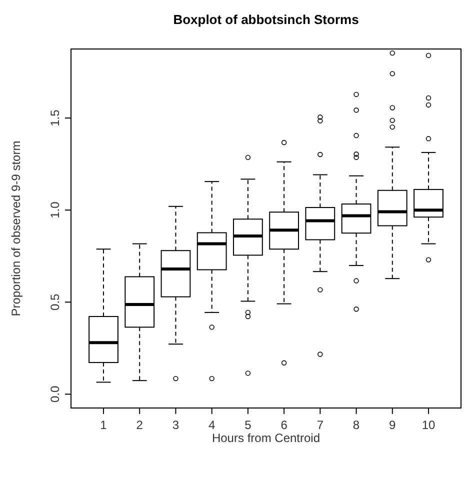 This screenshot has height=477, width=474. What do you see at coordinates (320, 425) in the screenshot?
I see `x-tick-label: 7` at bounding box center [320, 425].